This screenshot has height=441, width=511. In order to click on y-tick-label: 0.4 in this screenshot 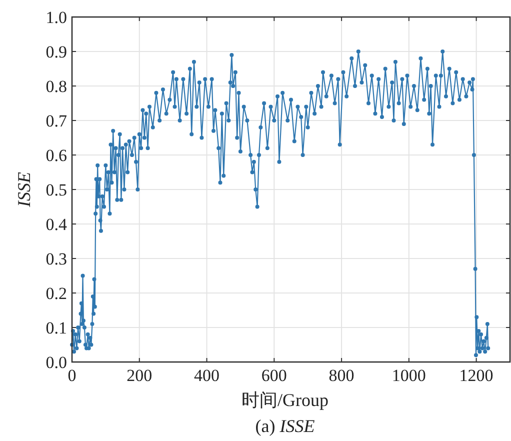, I will do `click(57, 224)`.